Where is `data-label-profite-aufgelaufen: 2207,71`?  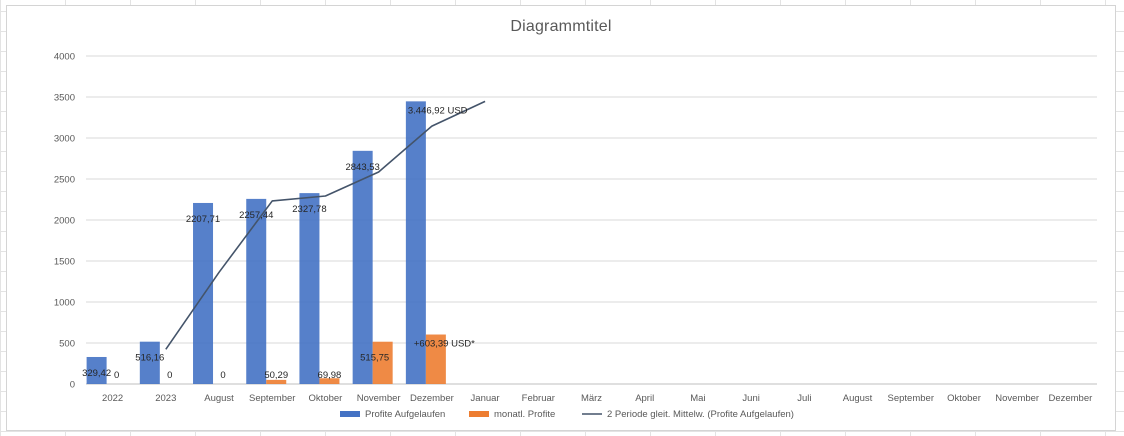
data-label-profite-aufgelaufen: 2207,71 is located at coordinates (203, 219).